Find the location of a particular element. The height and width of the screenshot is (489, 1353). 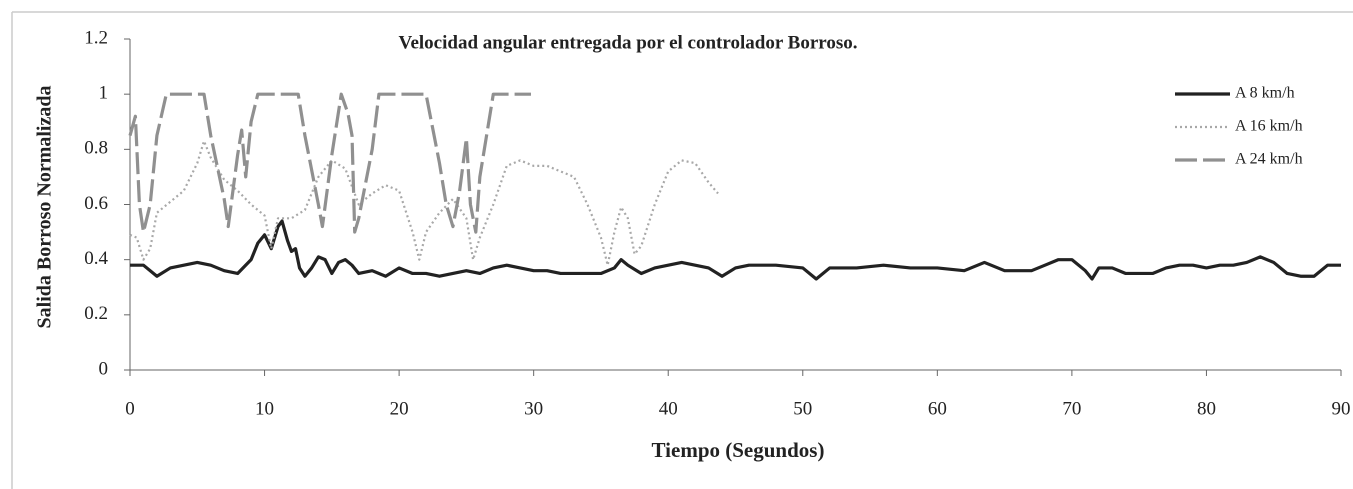

x-tick-label: 90 is located at coordinates (1341, 408).